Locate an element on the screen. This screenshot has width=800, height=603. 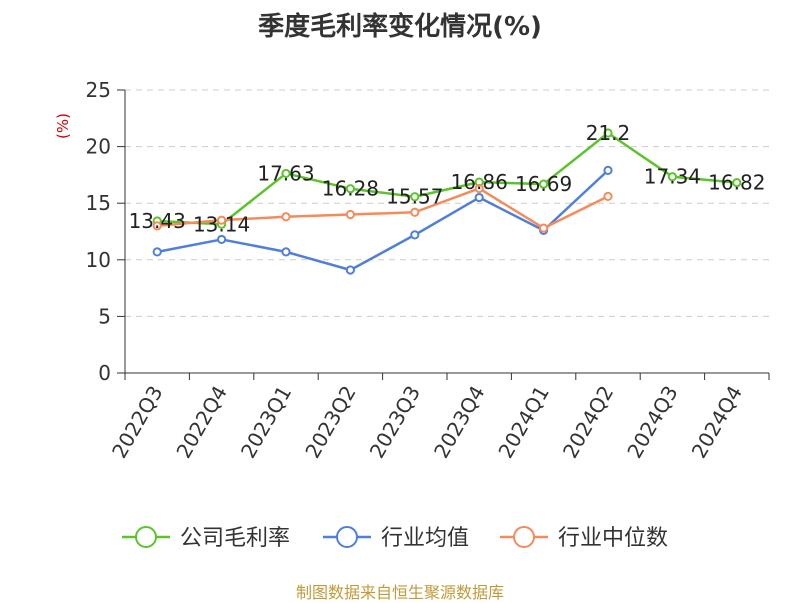
industry-median-series is located at coordinates (382, 208).